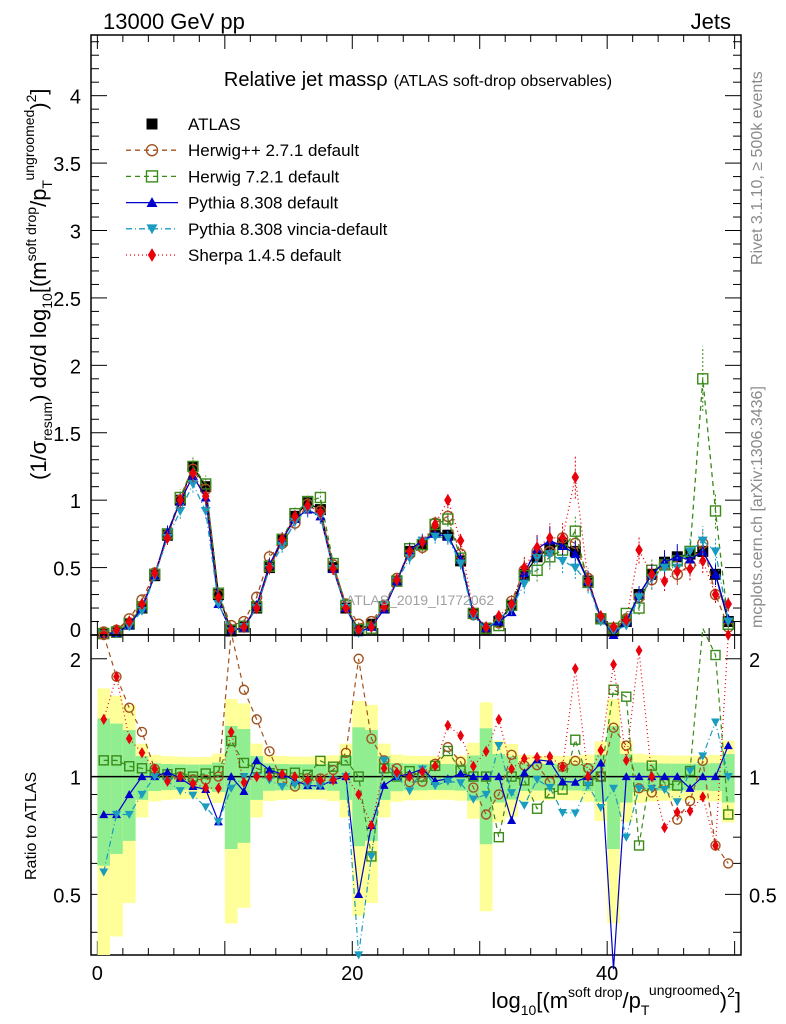 The image size is (786, 1024). I want to click on x-axis-label: log10[(msoft drop/pTungroomed)2], so click(616, 1000).